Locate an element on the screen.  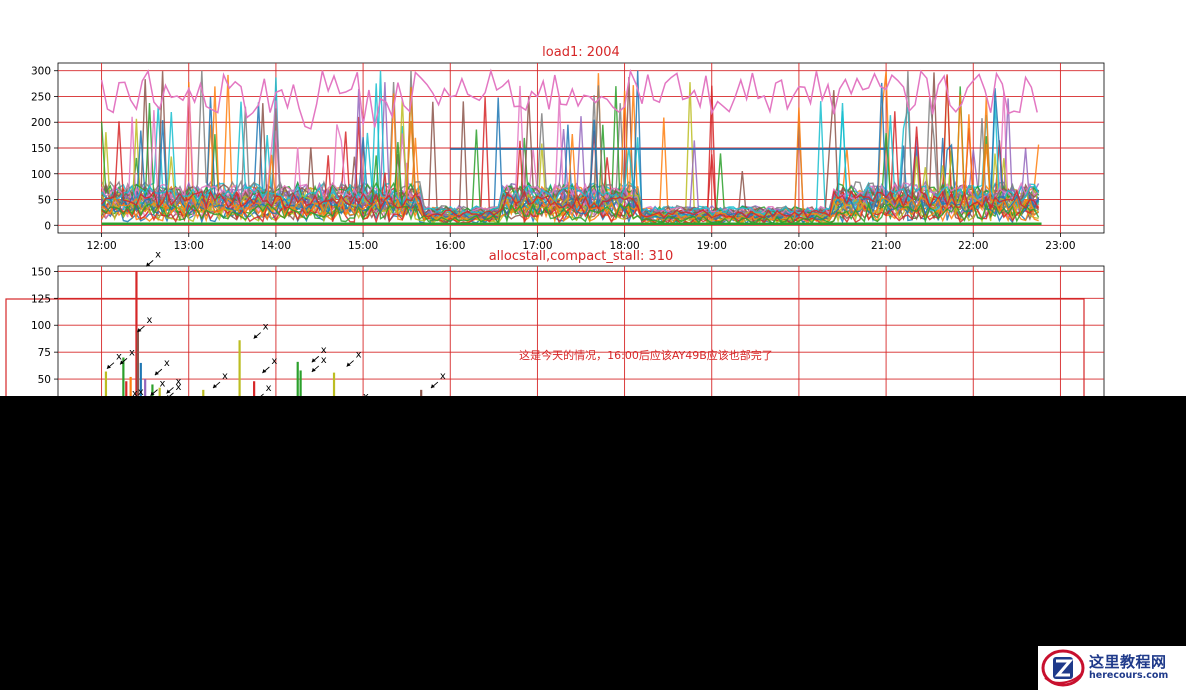
load1-xtick-label: 18:00 is located at coordinates (624, 246).